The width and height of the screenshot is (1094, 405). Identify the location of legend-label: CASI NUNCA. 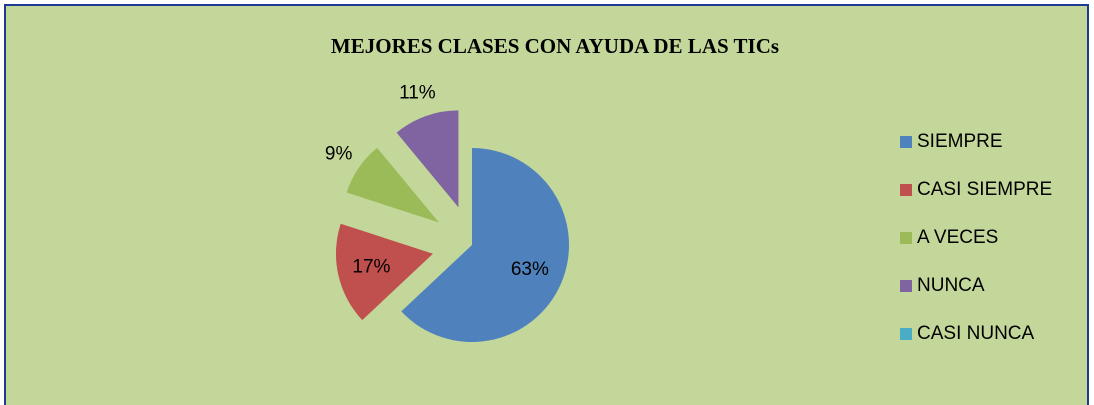
(976, 333).